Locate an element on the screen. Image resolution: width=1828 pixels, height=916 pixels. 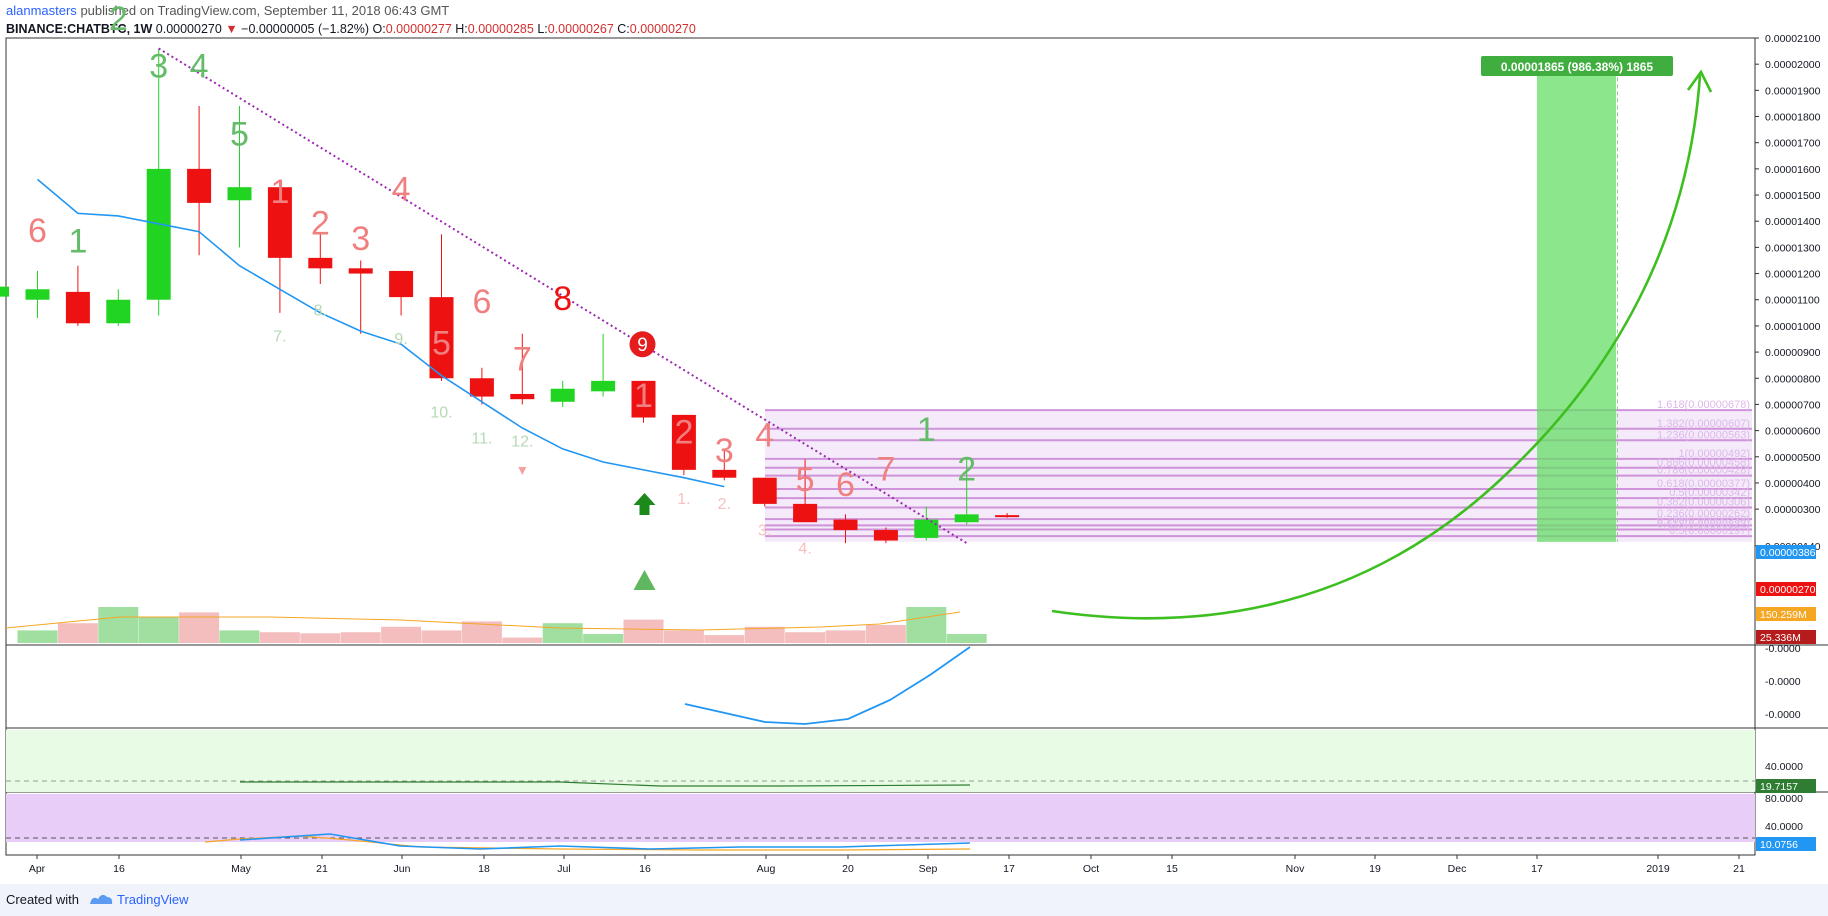
volume-tag-box is located at coordinates (1786, 637).